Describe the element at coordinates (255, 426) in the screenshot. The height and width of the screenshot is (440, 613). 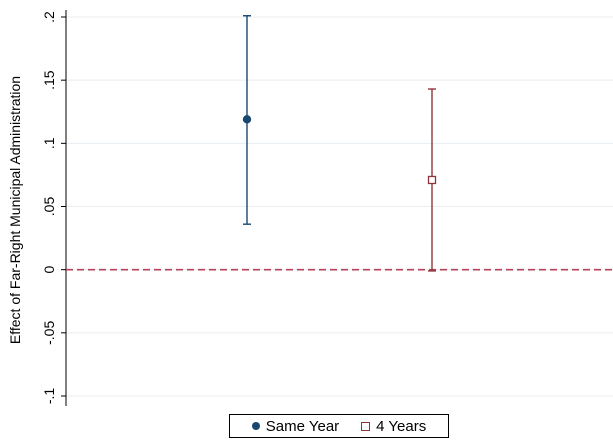
I see `filled-circle-icon` at that location.